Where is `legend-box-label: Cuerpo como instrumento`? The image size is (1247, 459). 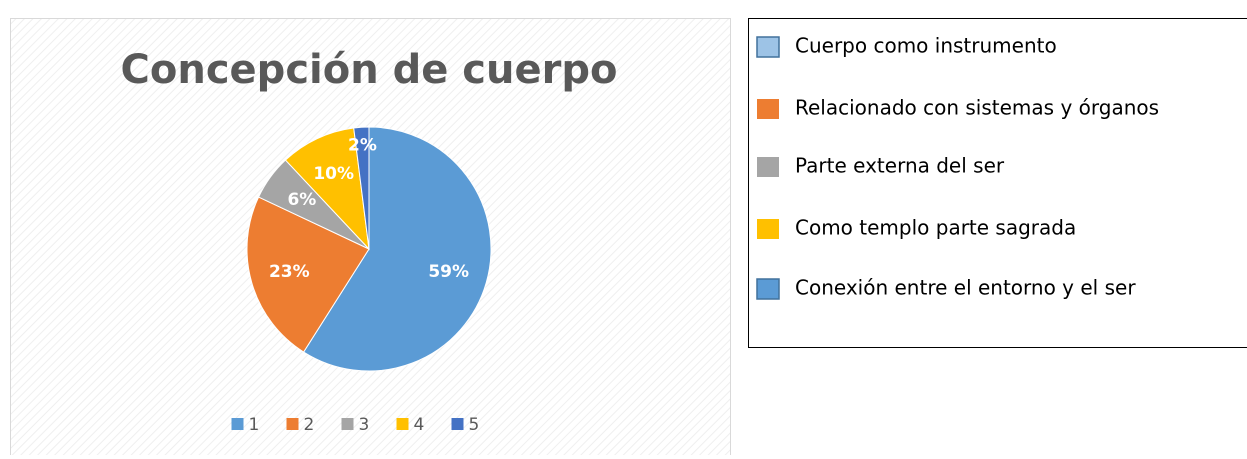 legend-box-label: Cuerpo como instrumento is located at coordinates (926, 46).